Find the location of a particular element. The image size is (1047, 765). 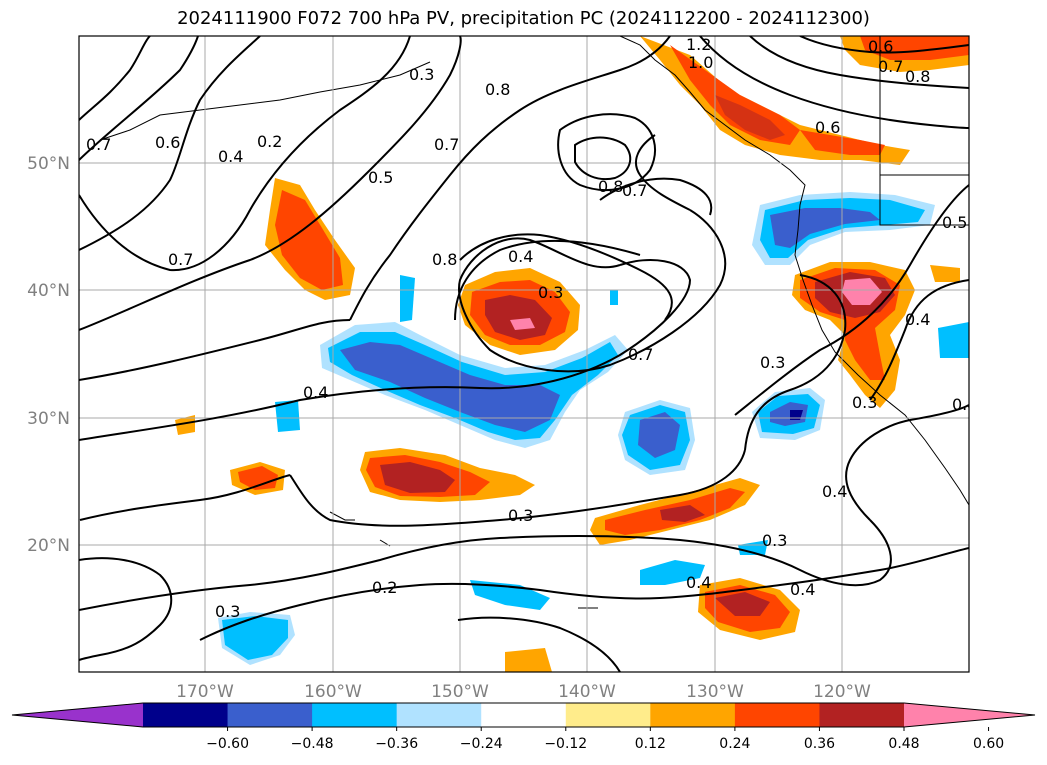

contour-label: 1.2 is located at coordinates (698, 44).